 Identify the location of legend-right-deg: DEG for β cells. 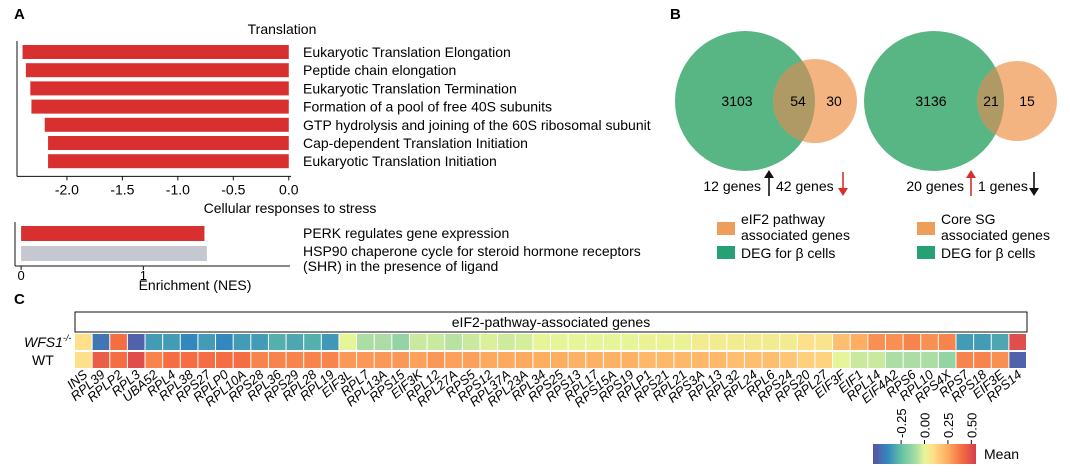
(988, 253).